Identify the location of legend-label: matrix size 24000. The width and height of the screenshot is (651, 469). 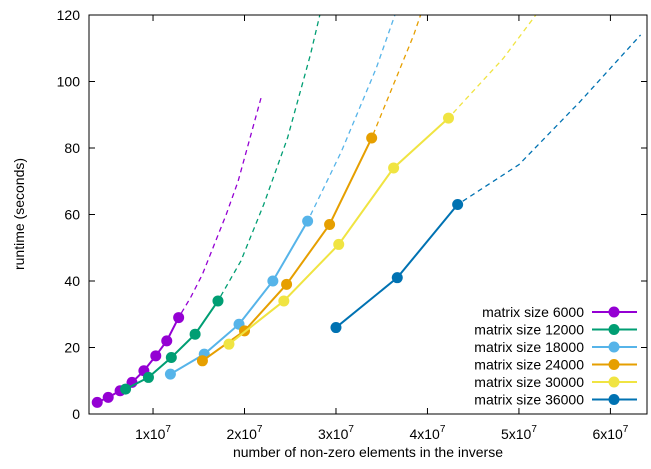
(529, 365).